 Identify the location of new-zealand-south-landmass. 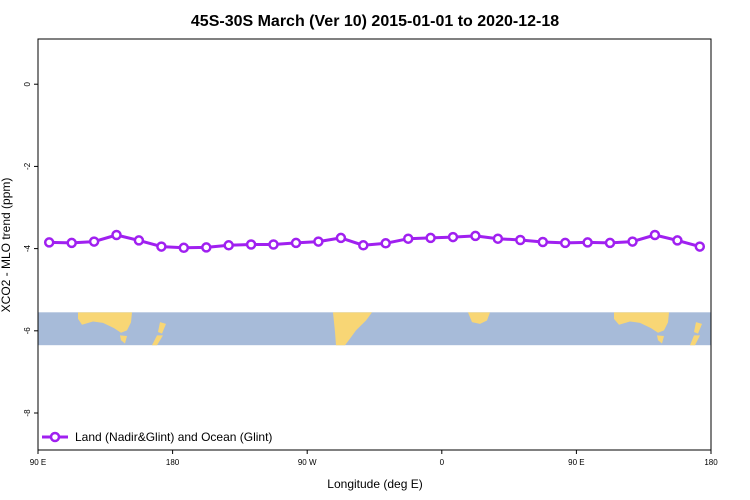
(157, 340).